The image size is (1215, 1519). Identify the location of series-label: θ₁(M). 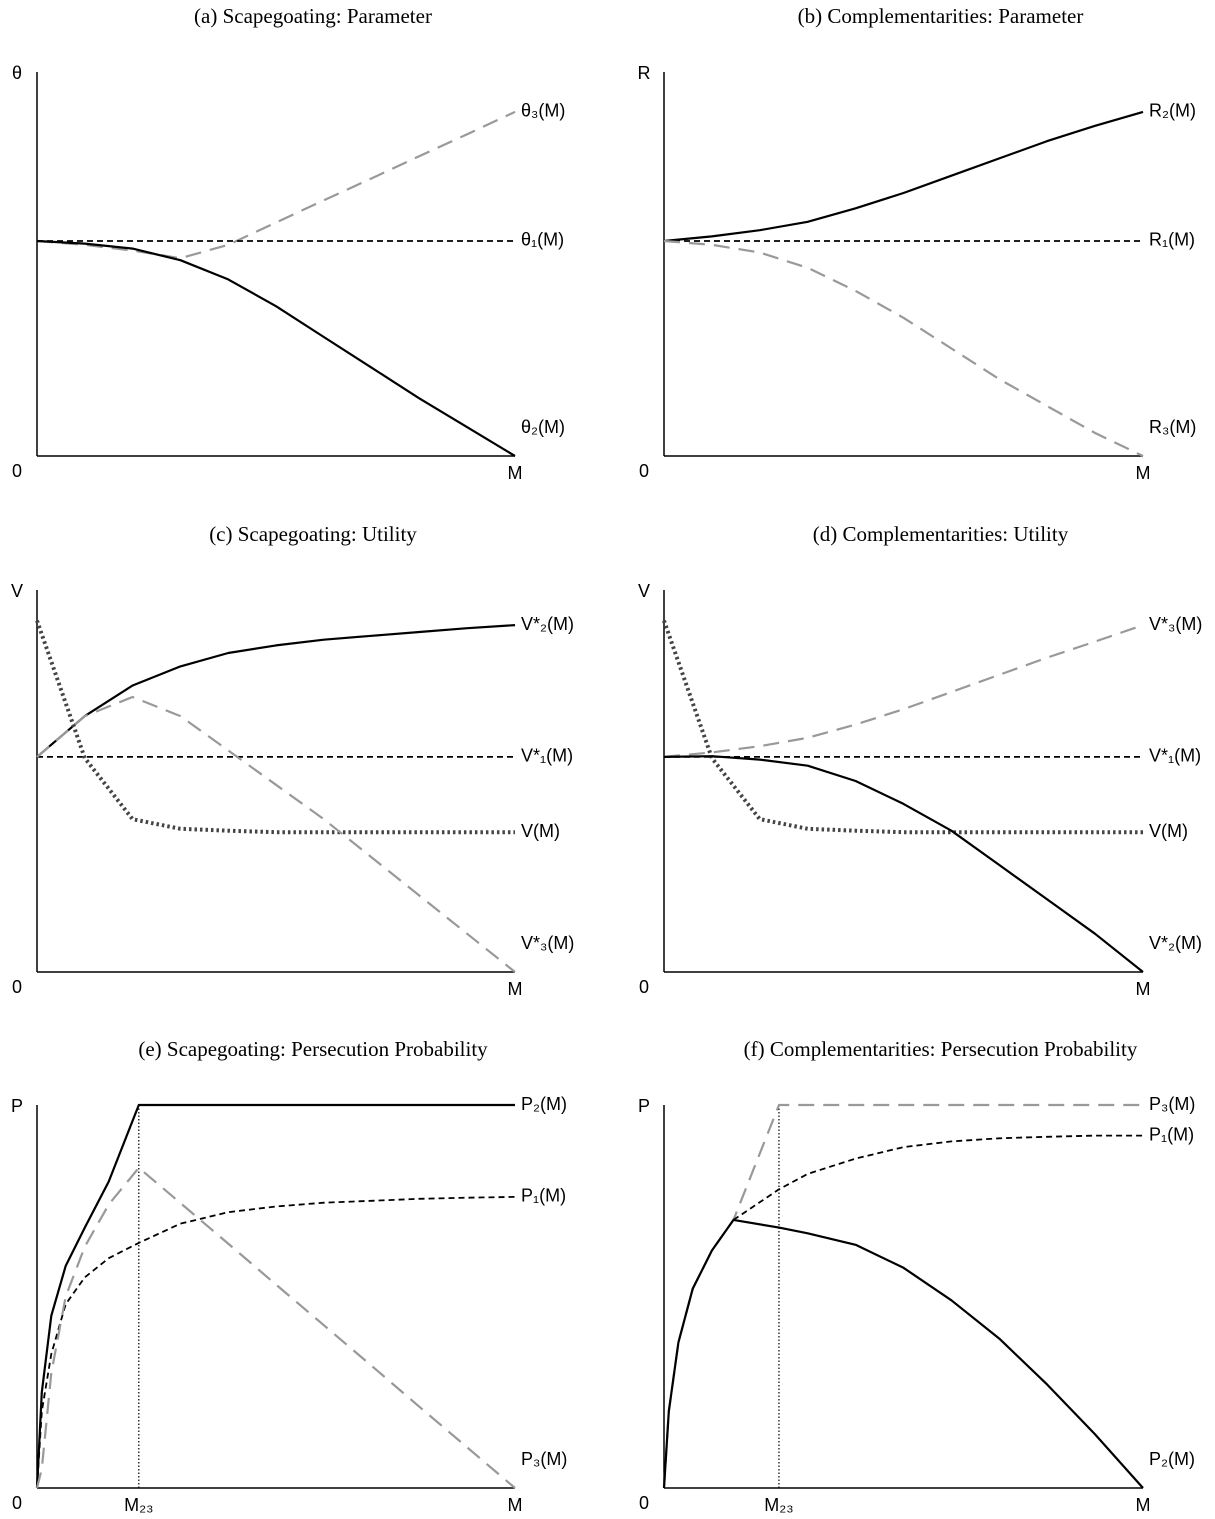
(542, 240).